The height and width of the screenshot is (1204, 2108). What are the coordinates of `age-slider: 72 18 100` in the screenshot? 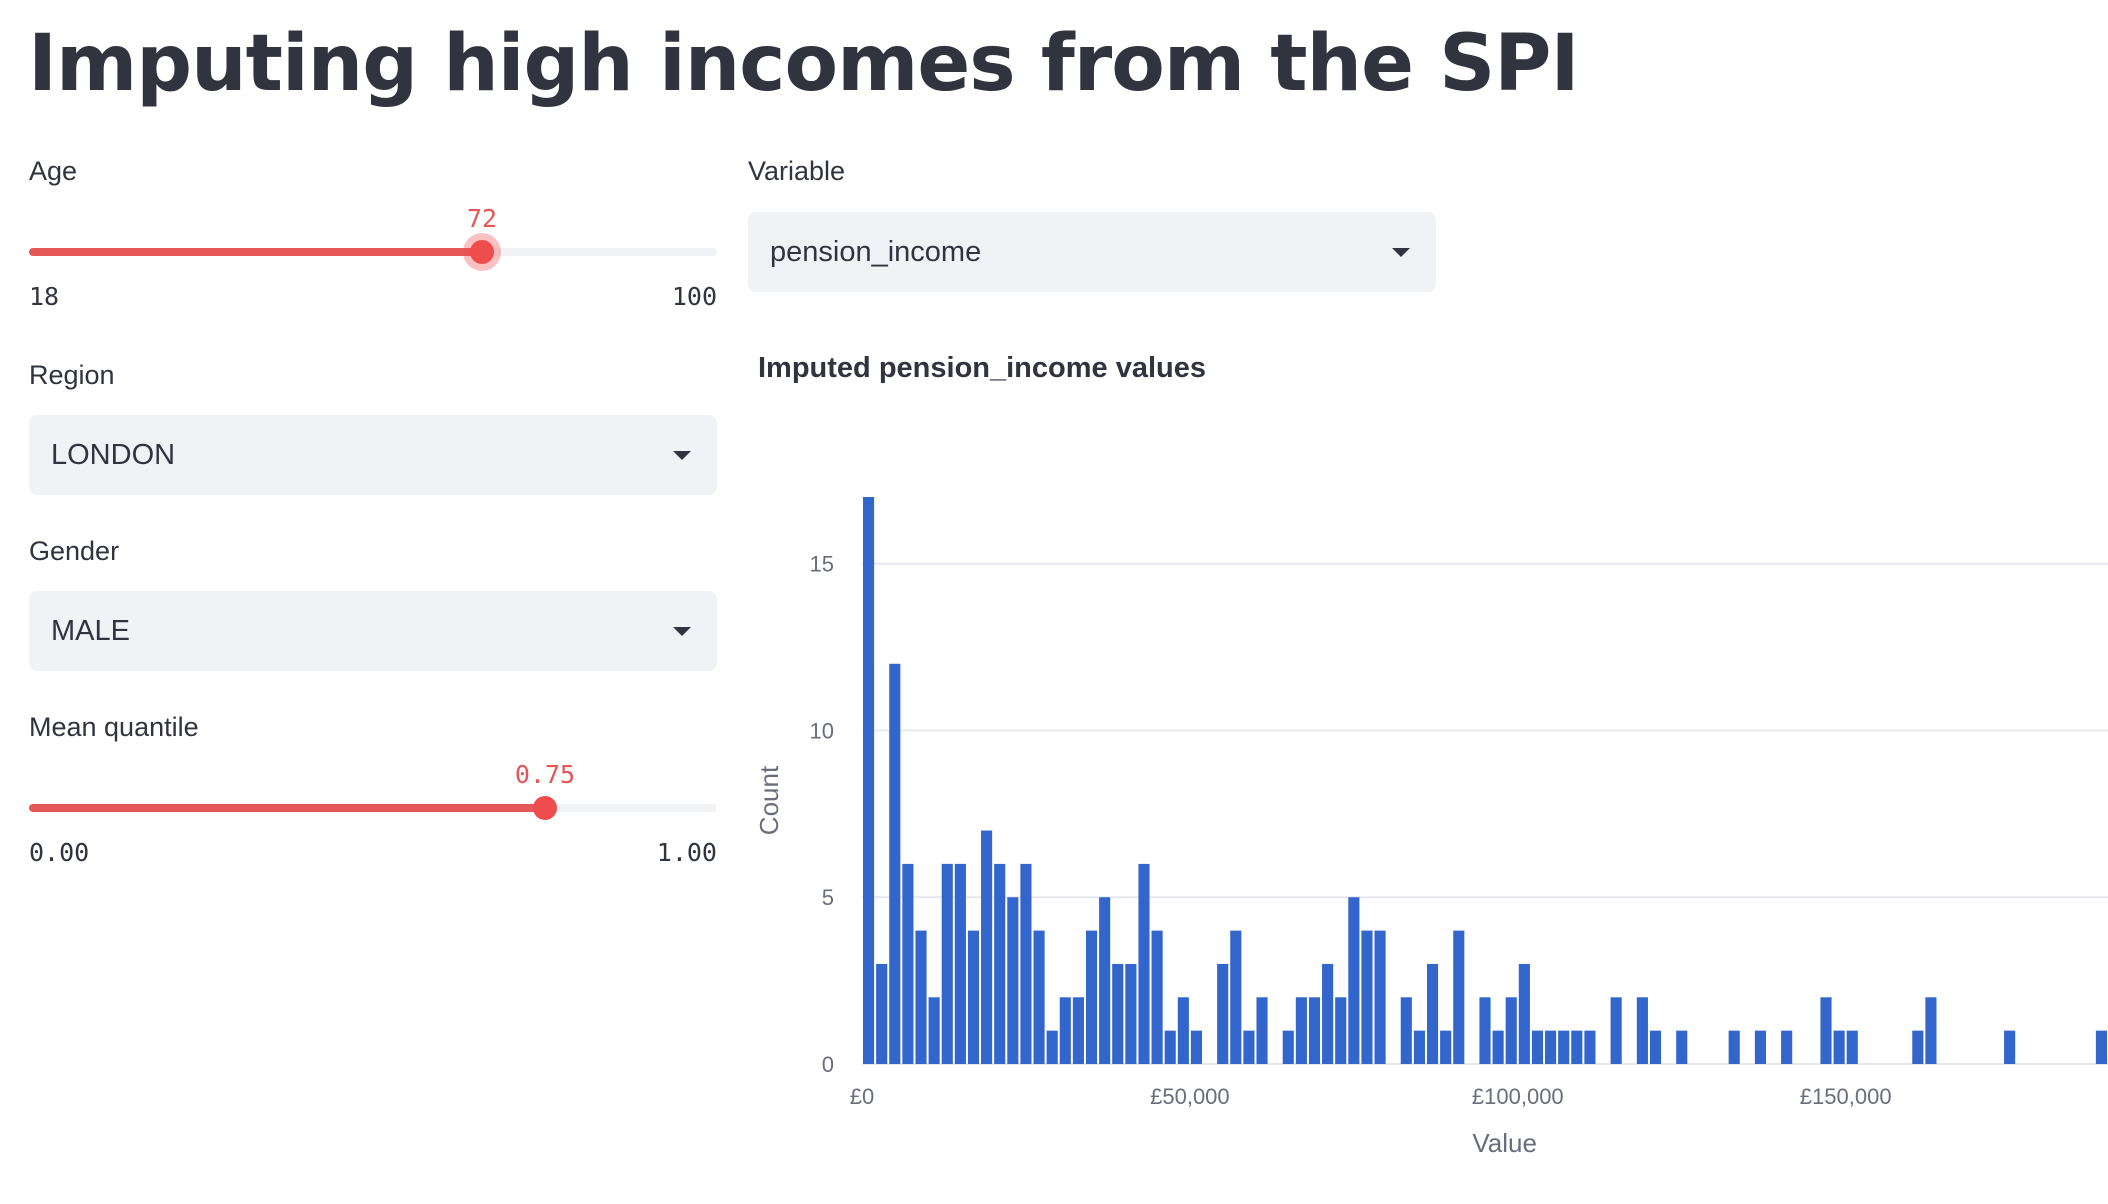 It's located at (373, 260).